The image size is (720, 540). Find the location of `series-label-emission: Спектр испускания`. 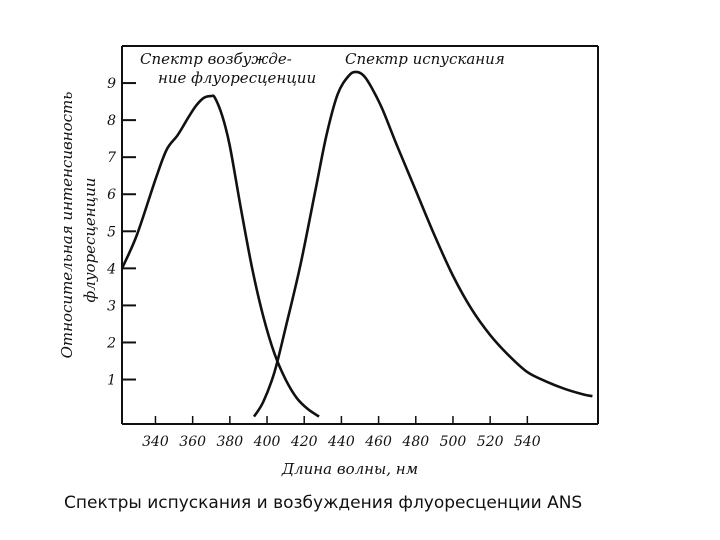

series-label-emission: Спектр испускания is located at coordinates (425, 59).